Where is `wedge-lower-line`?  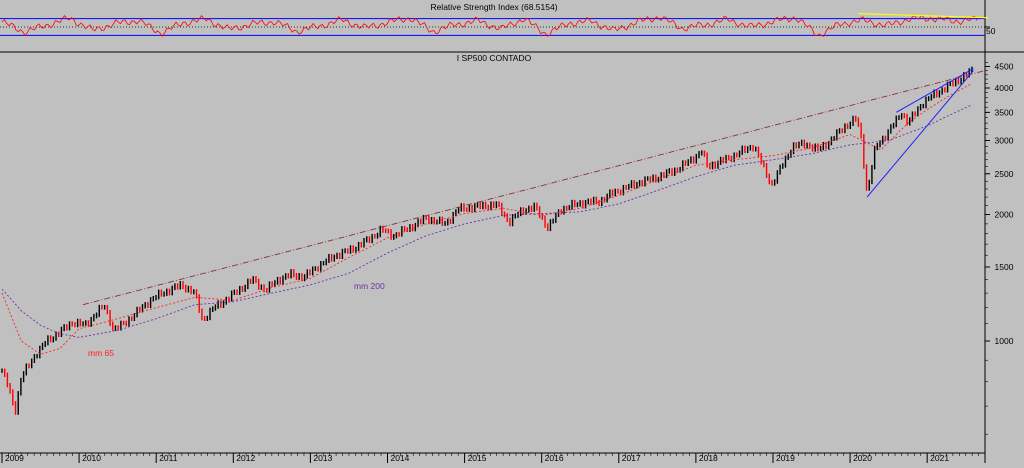 wedge-lower-line is located at coordinates (920, 134).